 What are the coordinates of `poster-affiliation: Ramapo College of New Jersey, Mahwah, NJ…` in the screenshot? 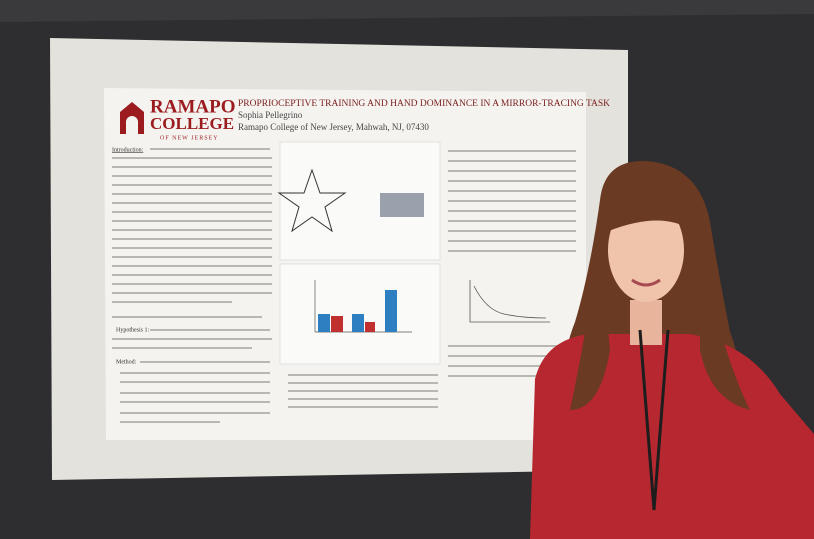 It's located at (333, 127).